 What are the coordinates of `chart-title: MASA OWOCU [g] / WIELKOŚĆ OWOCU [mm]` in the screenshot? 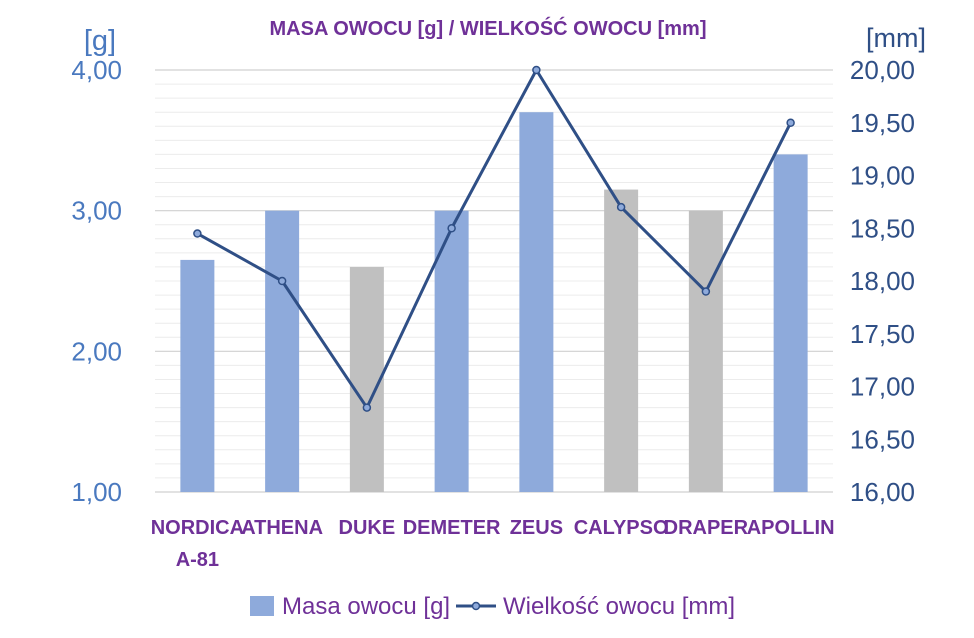 It's located at (488, 28).